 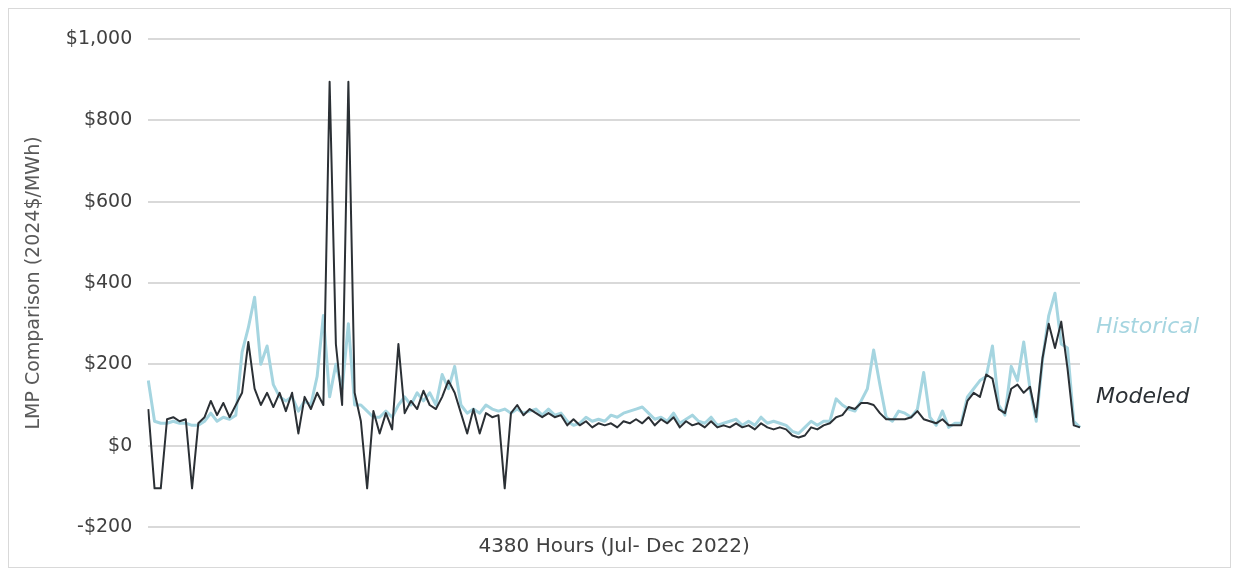 What do you see at coordinates (108, 362) in the screenshot?
I see `y-tick-label: $200` at bounding box center [108, 362].